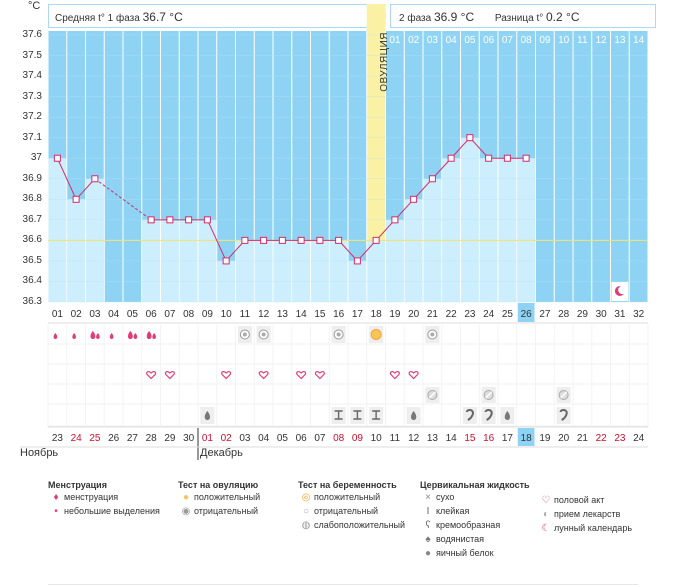  I want to click on positive-circle-icon: ●, so click(186, 497).